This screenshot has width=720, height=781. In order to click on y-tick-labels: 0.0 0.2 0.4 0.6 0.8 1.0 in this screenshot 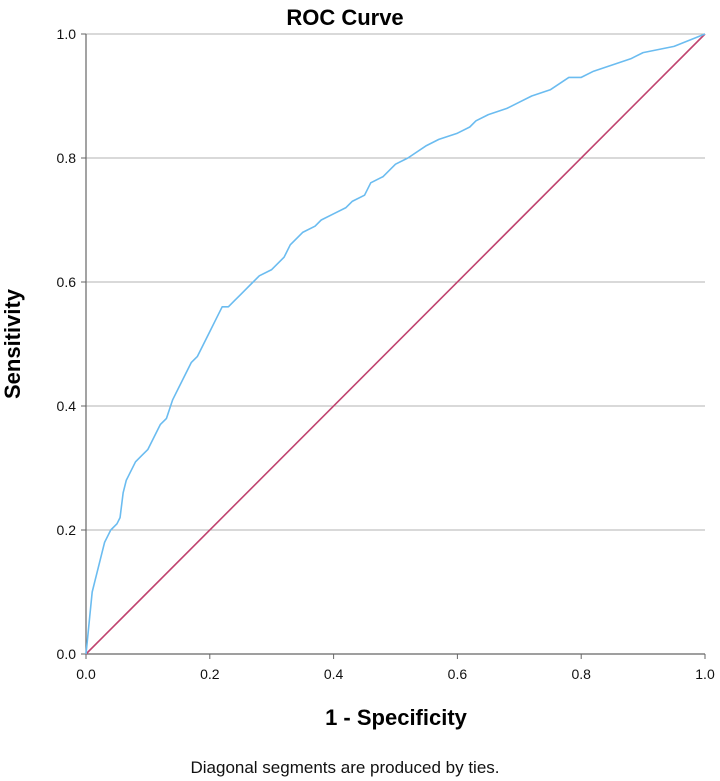, I will do `click(67, 344)`.